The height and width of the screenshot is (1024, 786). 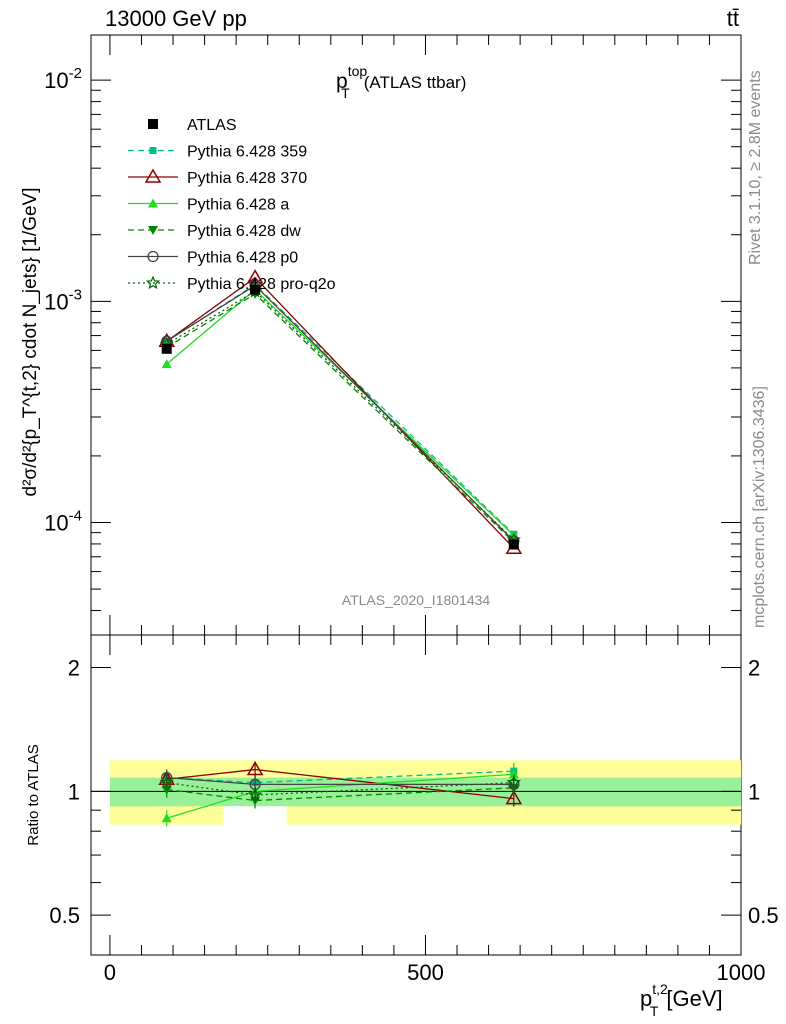 I want to click on data-points-group, so click(x=340, y=417).